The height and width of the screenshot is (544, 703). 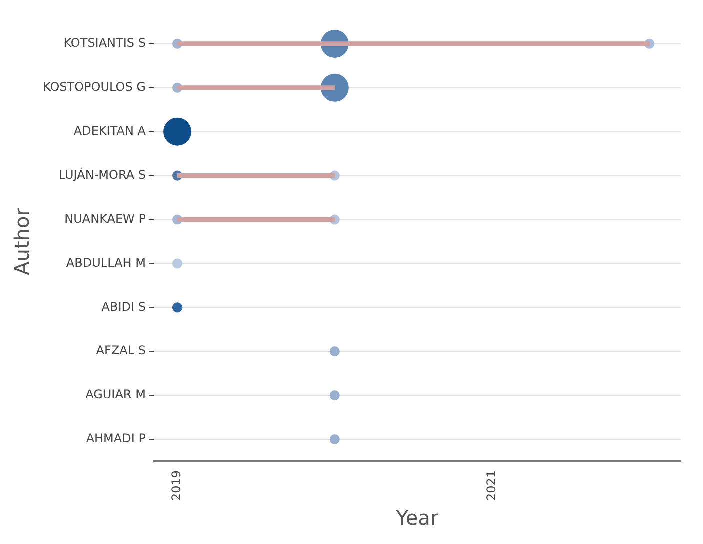 I want to click on y-tick-label: AFZAL S, so click(x=121, y=351).